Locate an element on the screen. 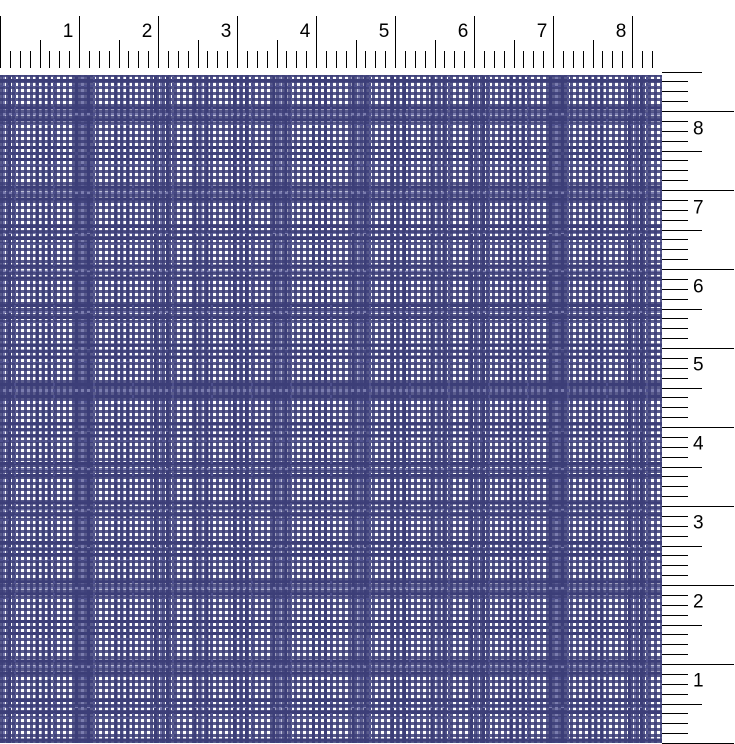 This screenshot has height=744, width=735. vertical-ruler-label: 5 is located at coordinates (698, 365).